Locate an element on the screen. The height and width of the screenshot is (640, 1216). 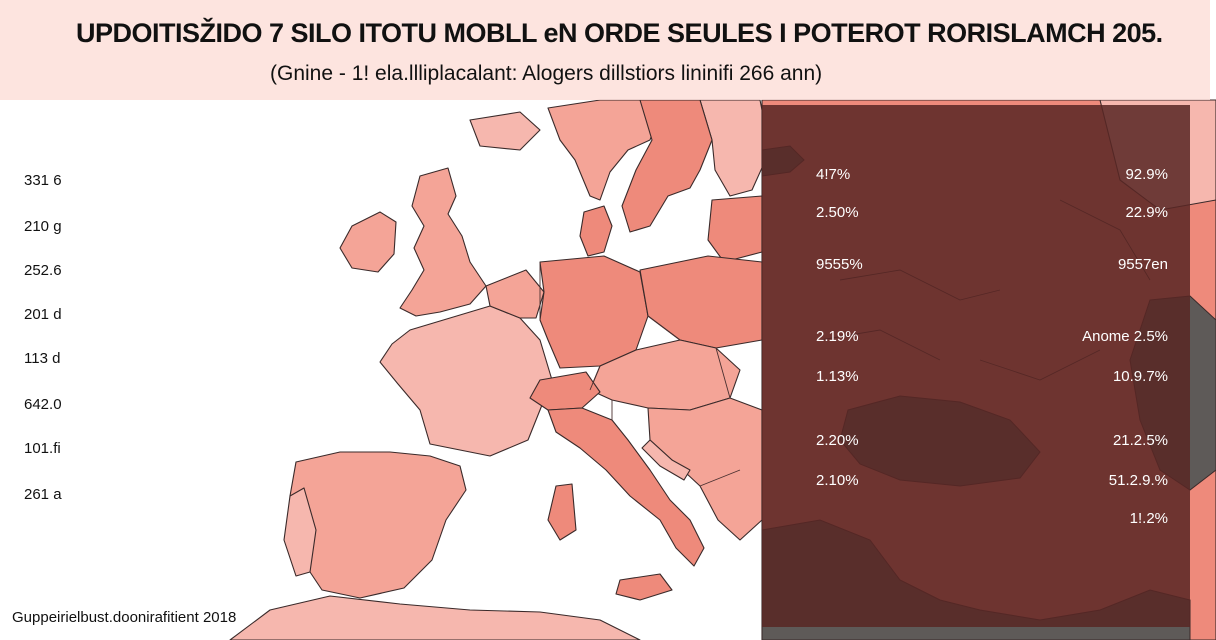
left-label: 210 g is located at coordinates (43, 226).